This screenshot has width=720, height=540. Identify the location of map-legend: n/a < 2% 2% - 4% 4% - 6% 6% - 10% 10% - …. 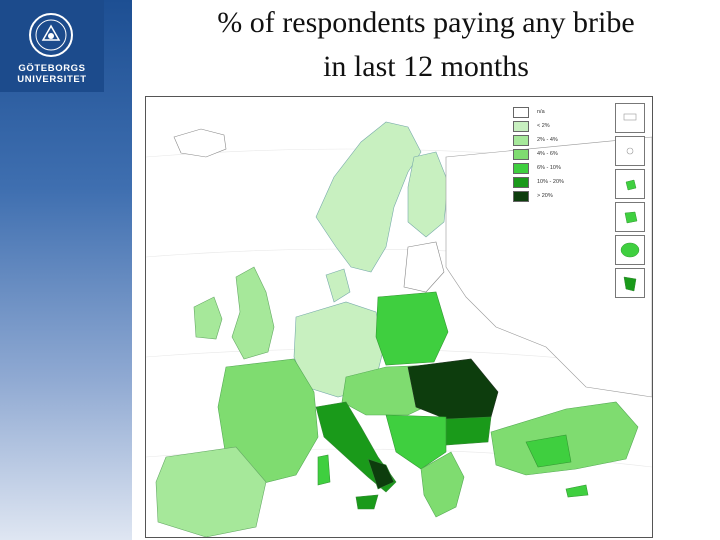
(559, 154).